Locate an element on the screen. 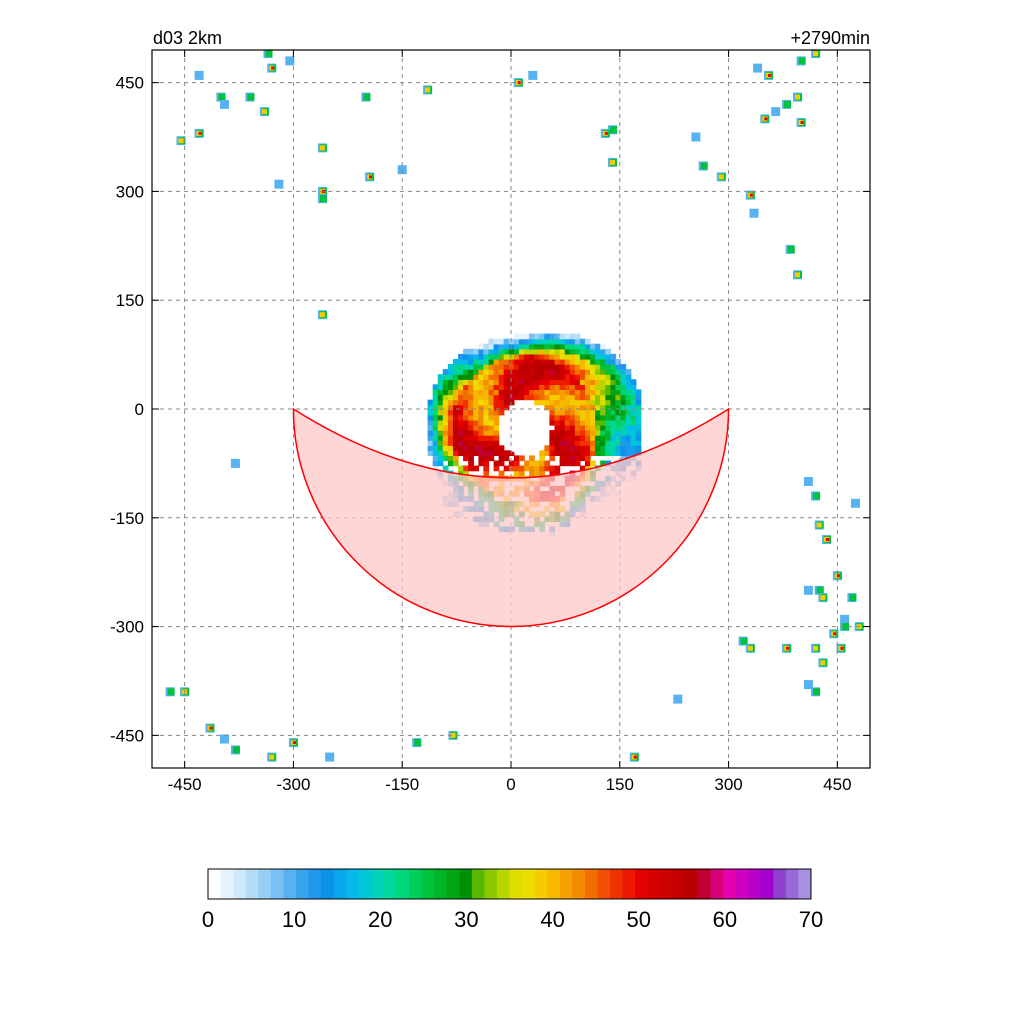 The width and height of the screenshot is (1024, 1024). x-tick-label: -450 is located at coordinates (185, 784).